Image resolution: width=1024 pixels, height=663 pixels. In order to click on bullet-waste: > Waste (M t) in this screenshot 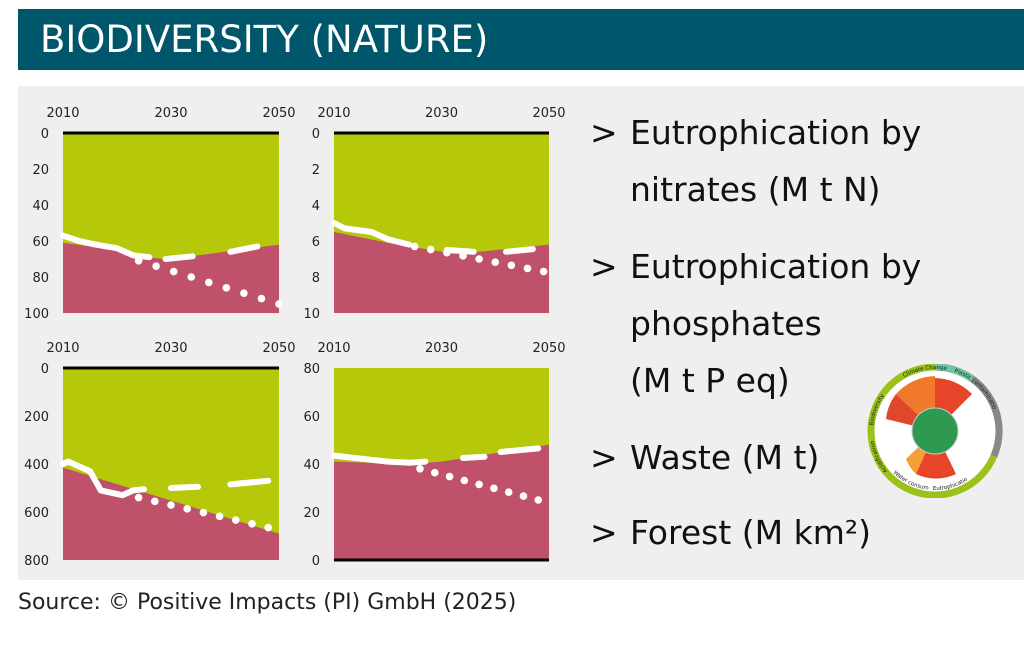, I will do `click(755, 457)`.